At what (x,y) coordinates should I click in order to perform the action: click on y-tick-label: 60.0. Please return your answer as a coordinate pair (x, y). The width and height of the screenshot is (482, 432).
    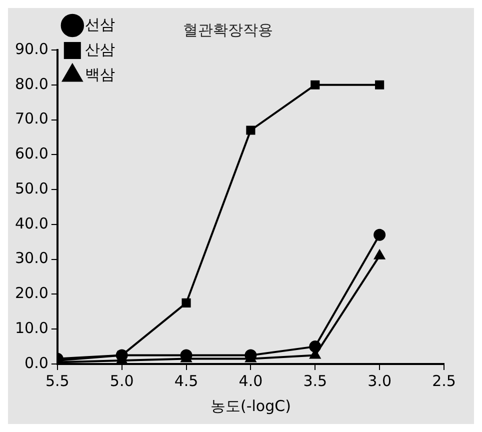
    Looking at the image, I should click on (31, 153).